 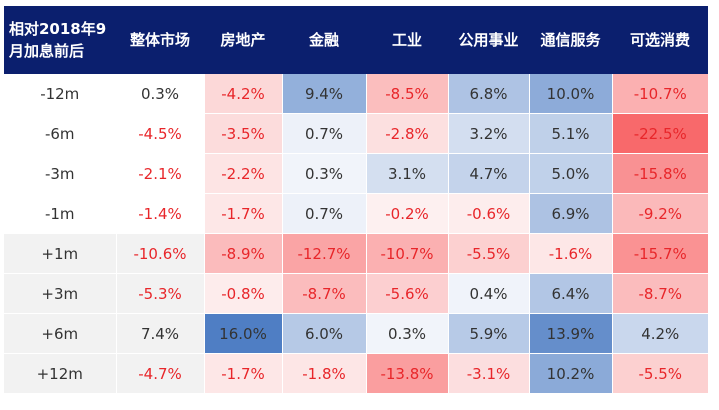 What do you see at coordinates (488, 133) in the screenshot?
I see `value-cell: 3.2%` at bounding box center [488, 133].